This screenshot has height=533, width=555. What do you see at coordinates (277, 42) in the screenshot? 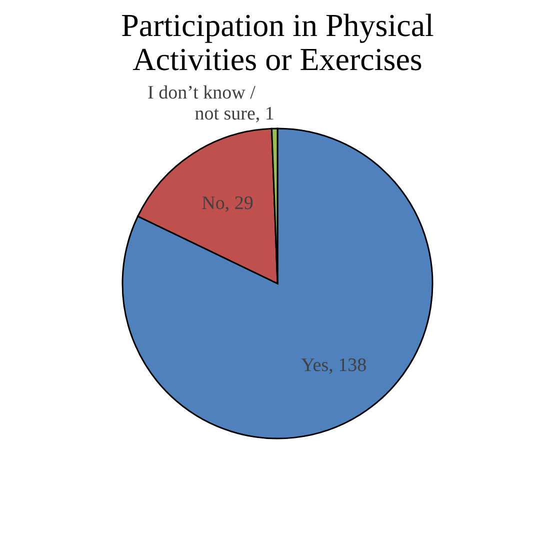
I see `chart-title: Participation in Physical Activities or Exercises` at bounding box center [277, 42].